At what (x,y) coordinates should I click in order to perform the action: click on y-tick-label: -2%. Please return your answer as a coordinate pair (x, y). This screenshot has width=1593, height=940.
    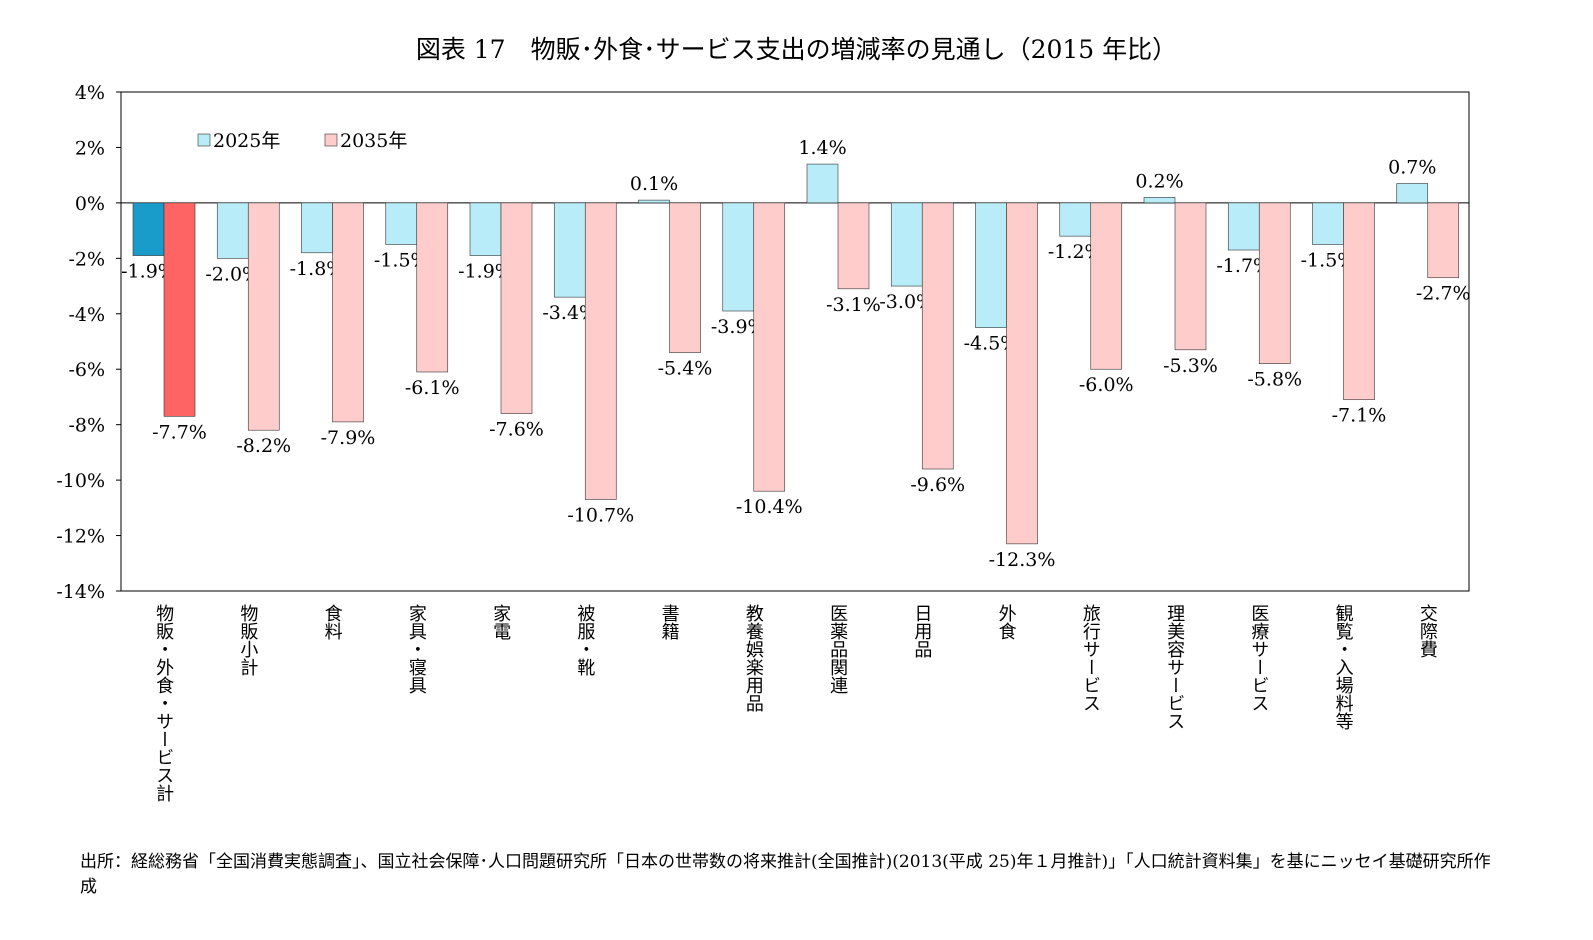
    Looking at the image, I should click on (86, 259).